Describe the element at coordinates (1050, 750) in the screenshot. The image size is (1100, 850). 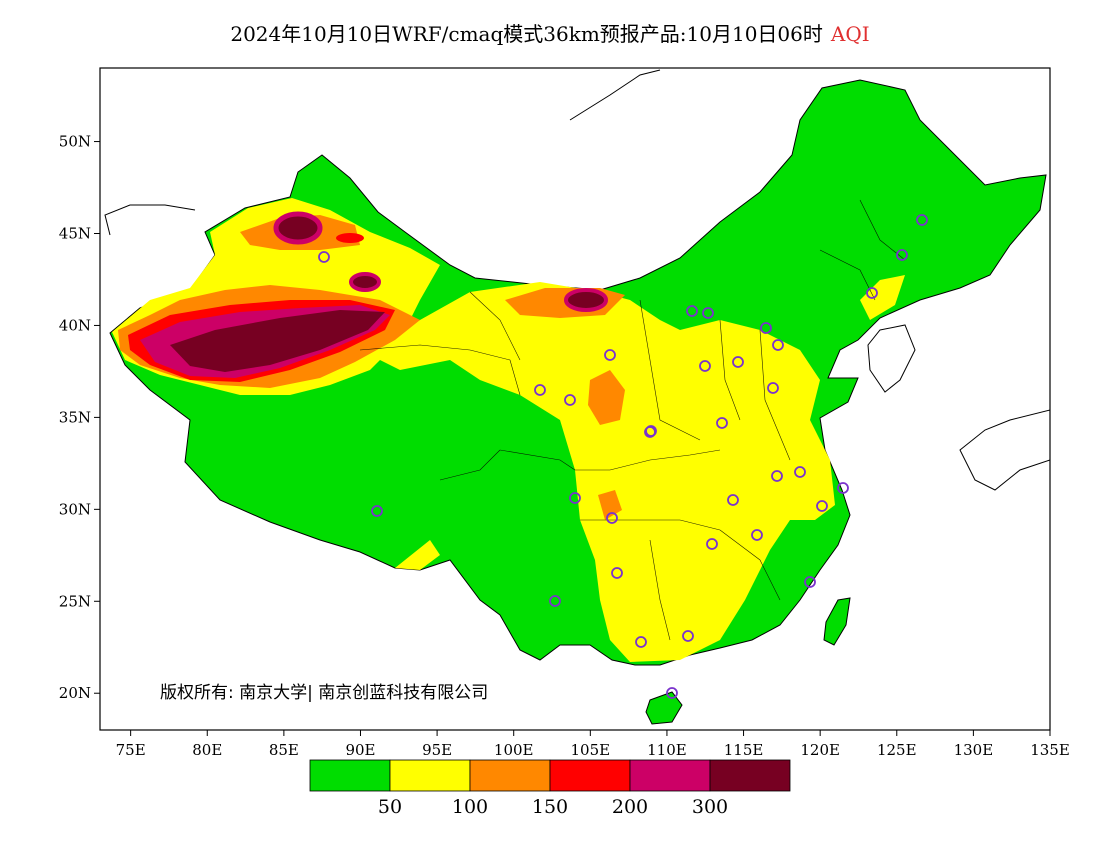
I see `x-tick-label: 135E` at that location.